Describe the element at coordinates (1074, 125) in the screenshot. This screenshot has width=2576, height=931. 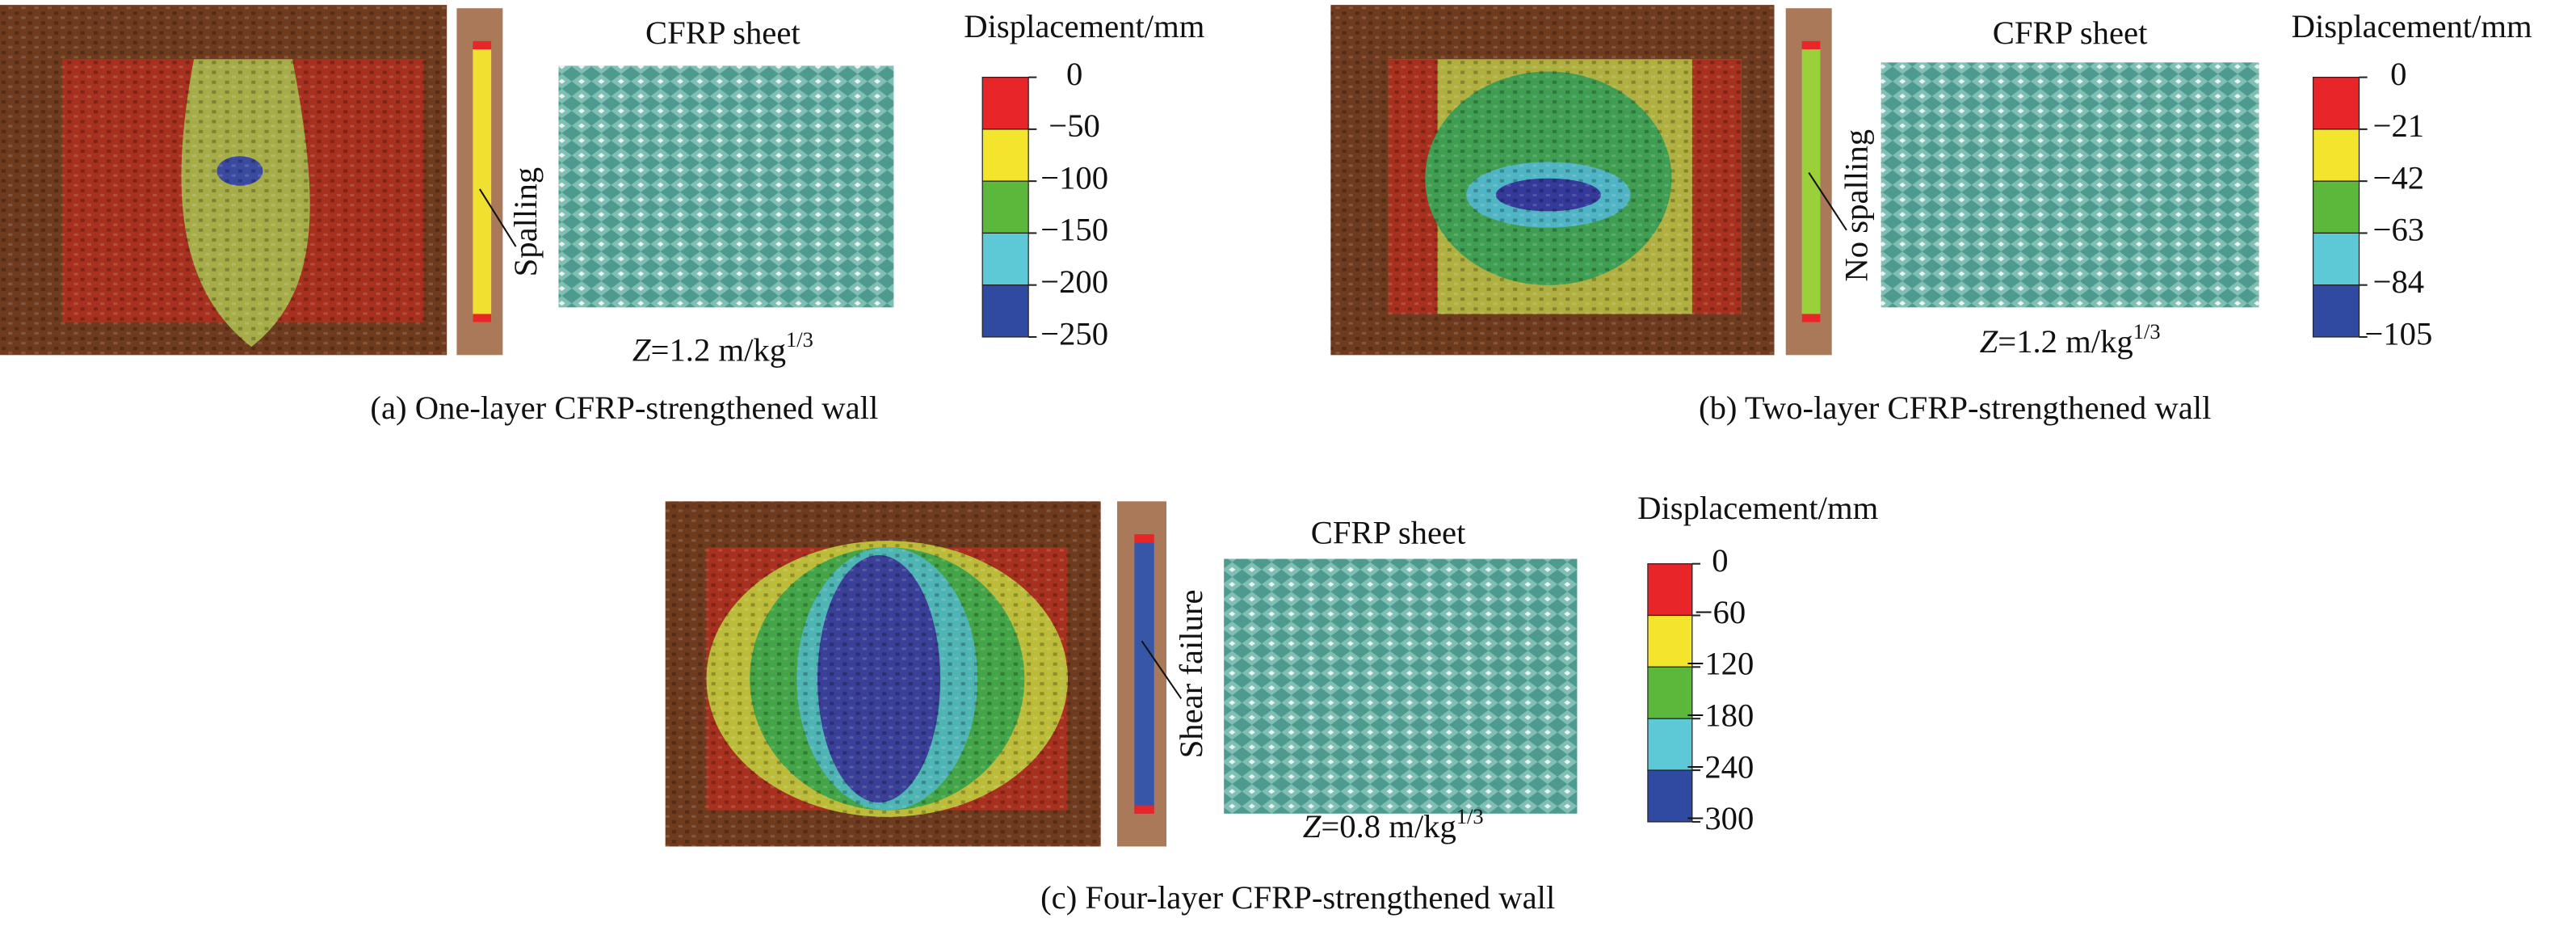
I see `colorbar-label: −50` at that location.